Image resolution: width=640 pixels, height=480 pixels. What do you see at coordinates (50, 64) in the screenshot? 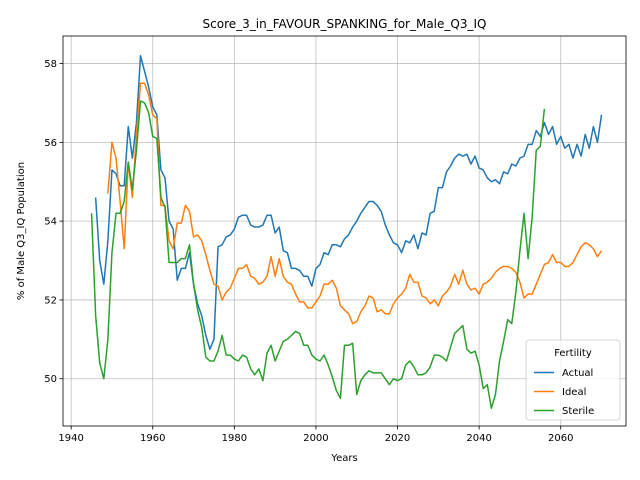
I see `y-tick-label: 58` at bounding box center [50, 64].